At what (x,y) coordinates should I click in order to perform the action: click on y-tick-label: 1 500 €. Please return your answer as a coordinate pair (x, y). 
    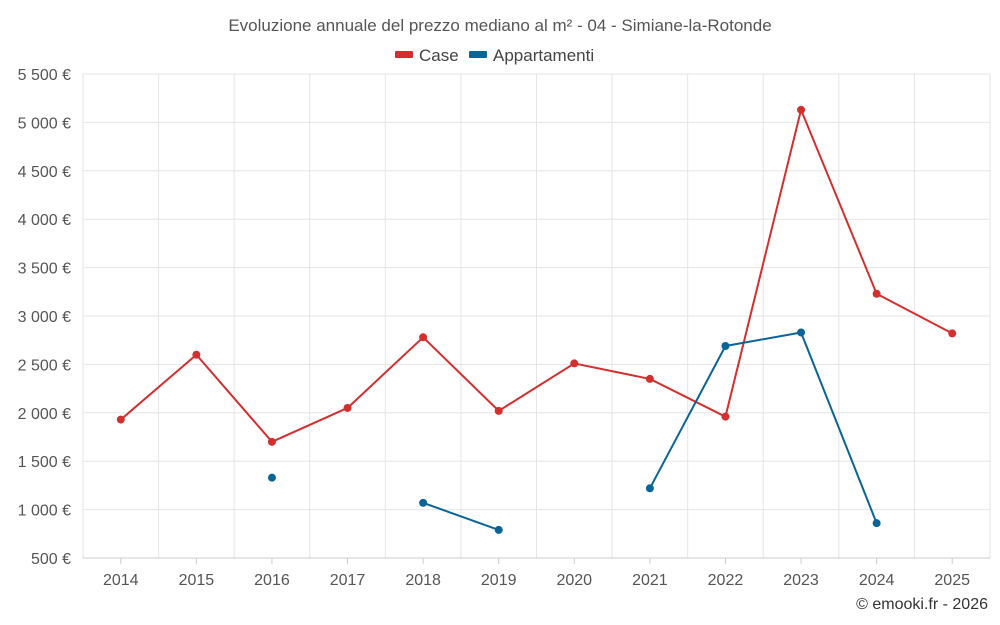
    Looking at the image, I should click on (44, 462).